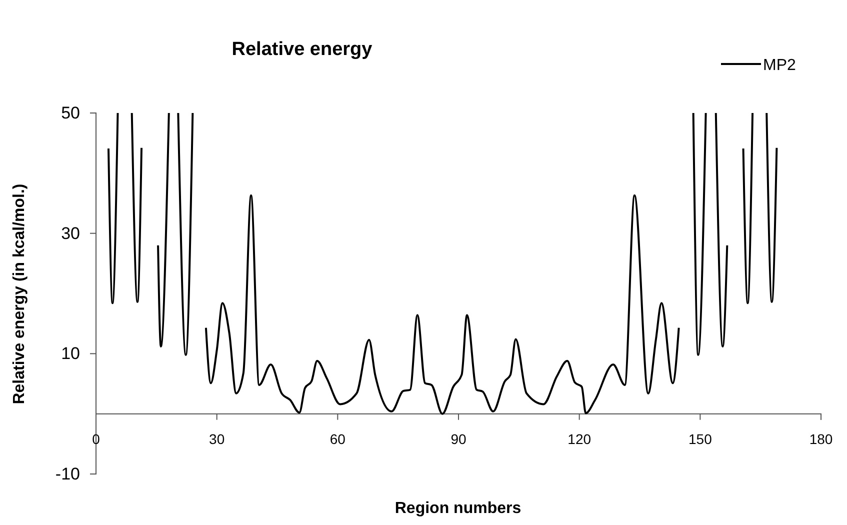 The image size is (847, 525). I want to click on y-tick-label: 50, so click(70, 112).